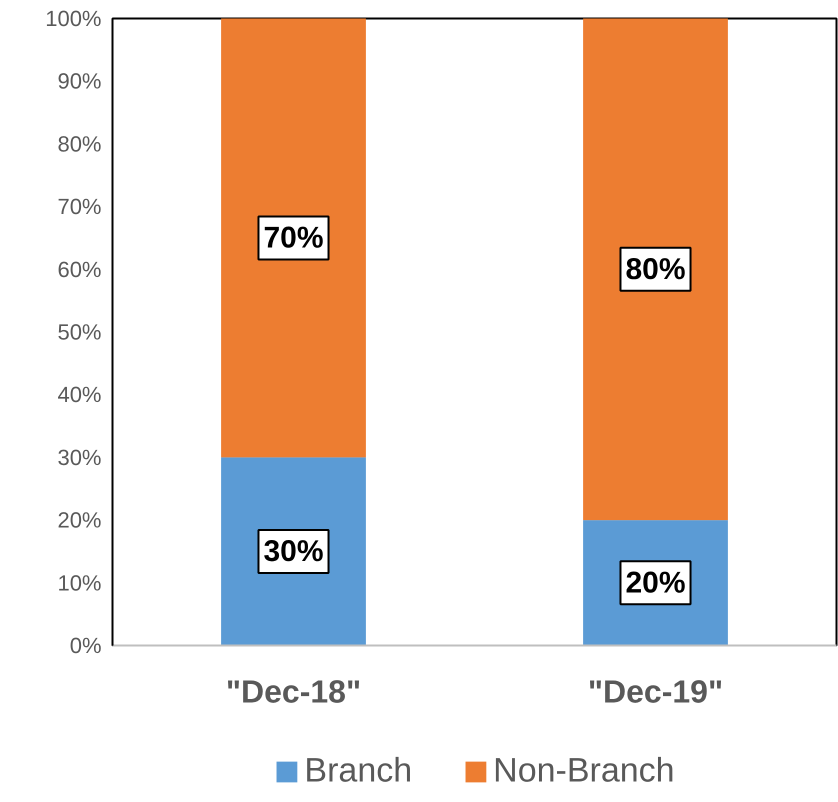  I want to click on x-tick-label: "Dec-18", so click(294, 692).